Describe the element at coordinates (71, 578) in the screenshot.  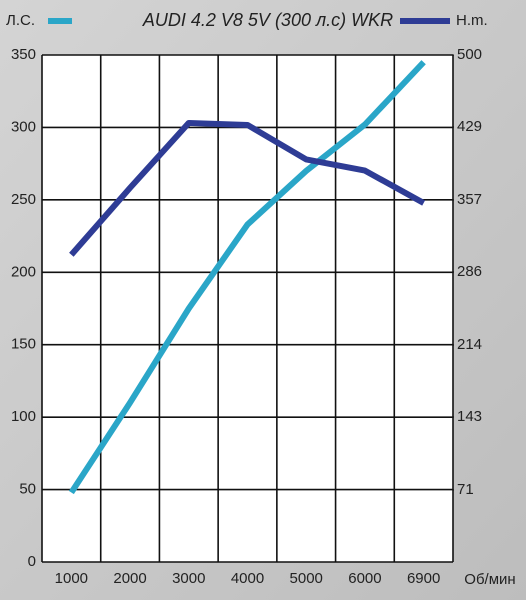
I see `x-tick-label: 1000` at that location.